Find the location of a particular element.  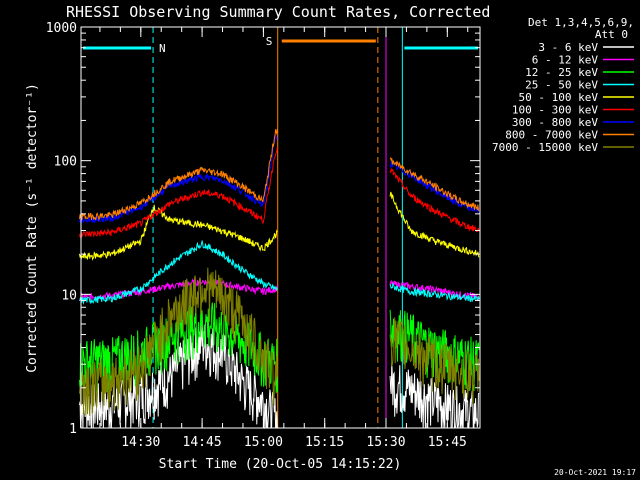

x-tick-label: 14:45 is located at coordinates (202, 442).